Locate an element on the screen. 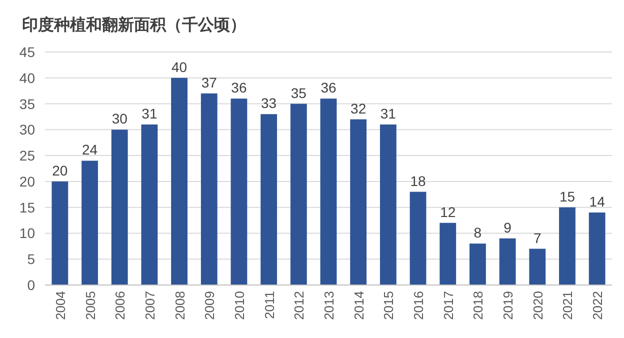  x-tick-label: 2022 is located at coordinates (598, 305).